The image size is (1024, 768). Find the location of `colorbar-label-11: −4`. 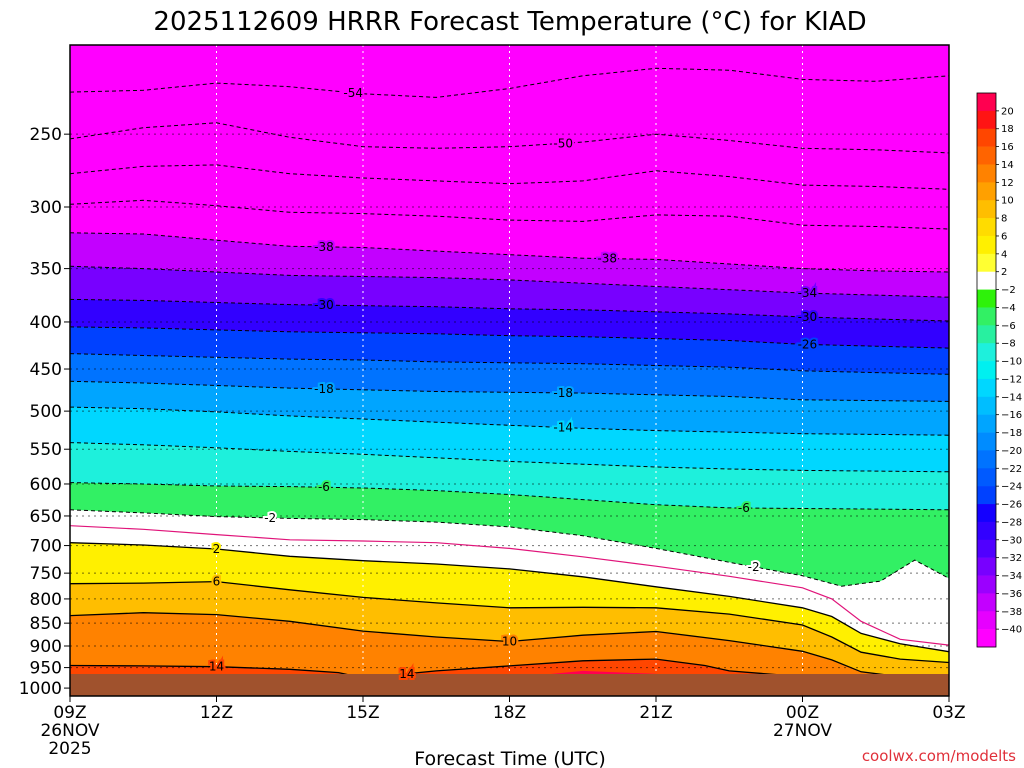

colorbar-label-11: −4 is located at coordinates (1008, 308).